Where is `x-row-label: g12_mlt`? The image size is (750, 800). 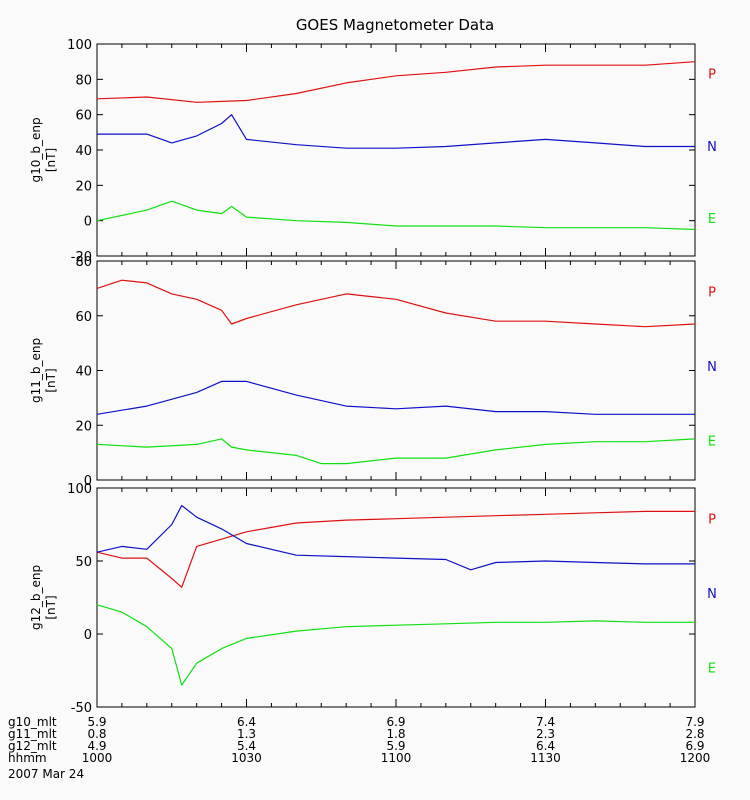
x-row-label: g12_mlt is located at coordinates (32, 746).